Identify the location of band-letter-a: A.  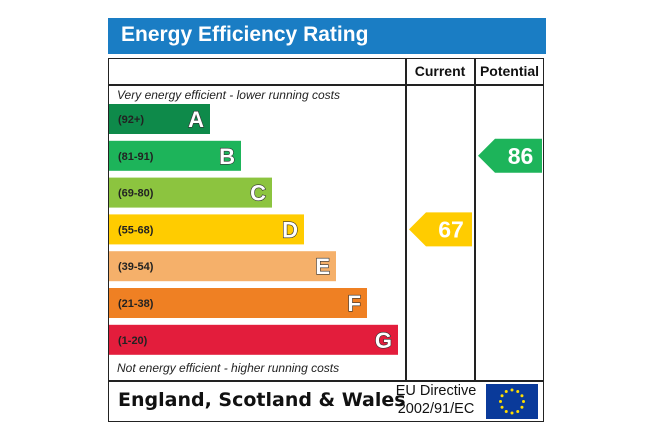
(196, 119).